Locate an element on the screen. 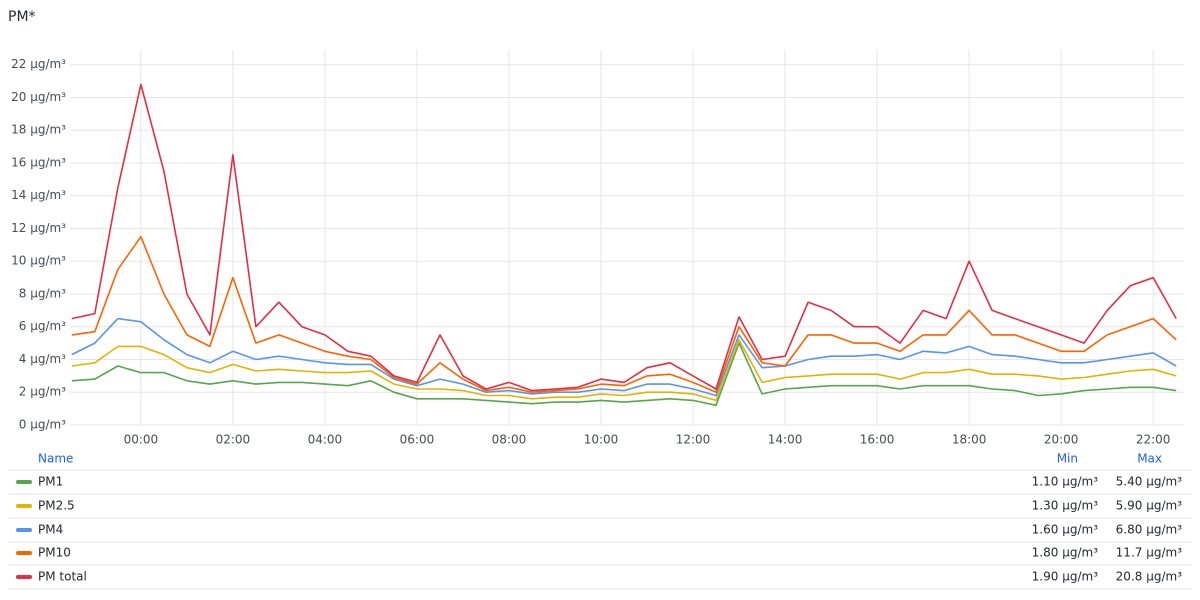  x-tick-label: 12:00 is located at coordinates (693, 440).